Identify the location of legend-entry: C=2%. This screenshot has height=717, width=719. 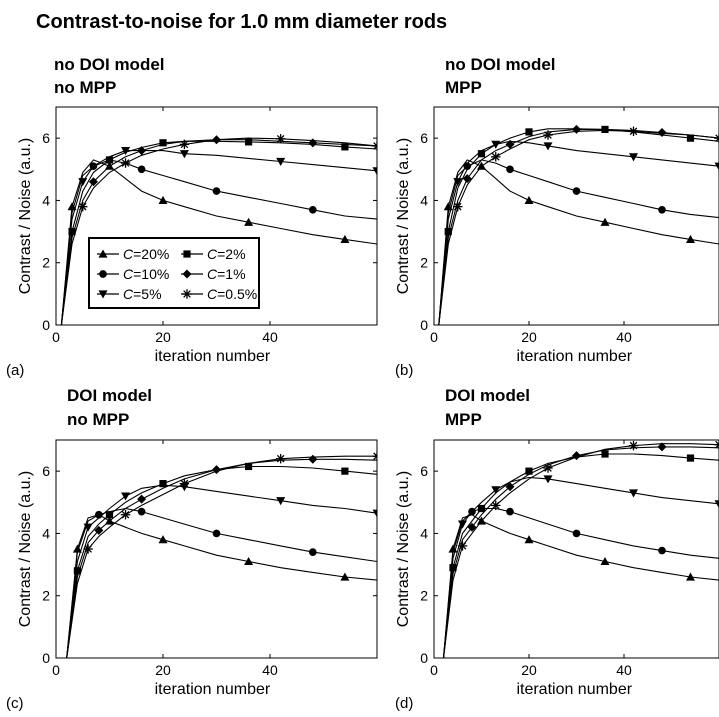
(213, 254).